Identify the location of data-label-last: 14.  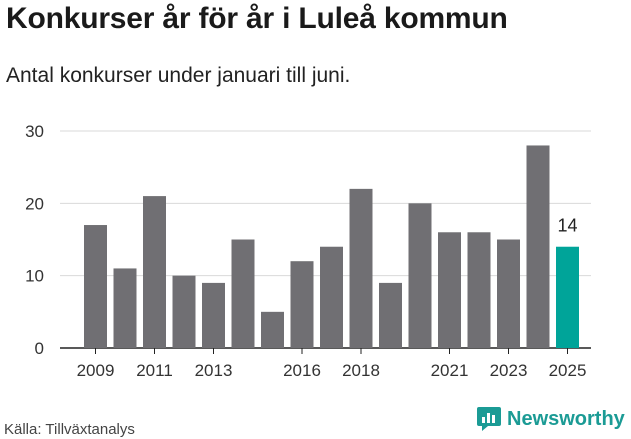
(567, 226).